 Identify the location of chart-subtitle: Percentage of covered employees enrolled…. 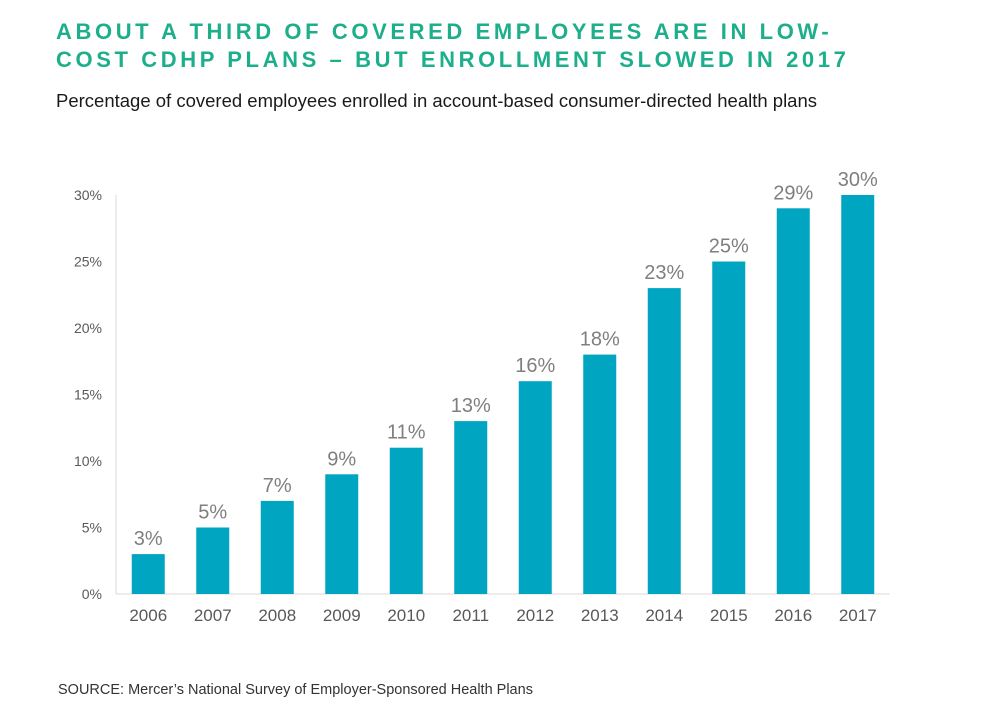
(437, 100).